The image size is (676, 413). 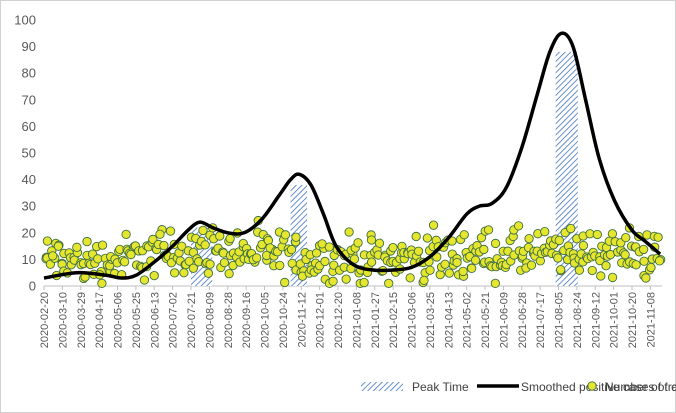 What do you see at coordinates (29, 179) in the screenshot?
I see `y-tick-label: 40` at bounding box center [29, 179].